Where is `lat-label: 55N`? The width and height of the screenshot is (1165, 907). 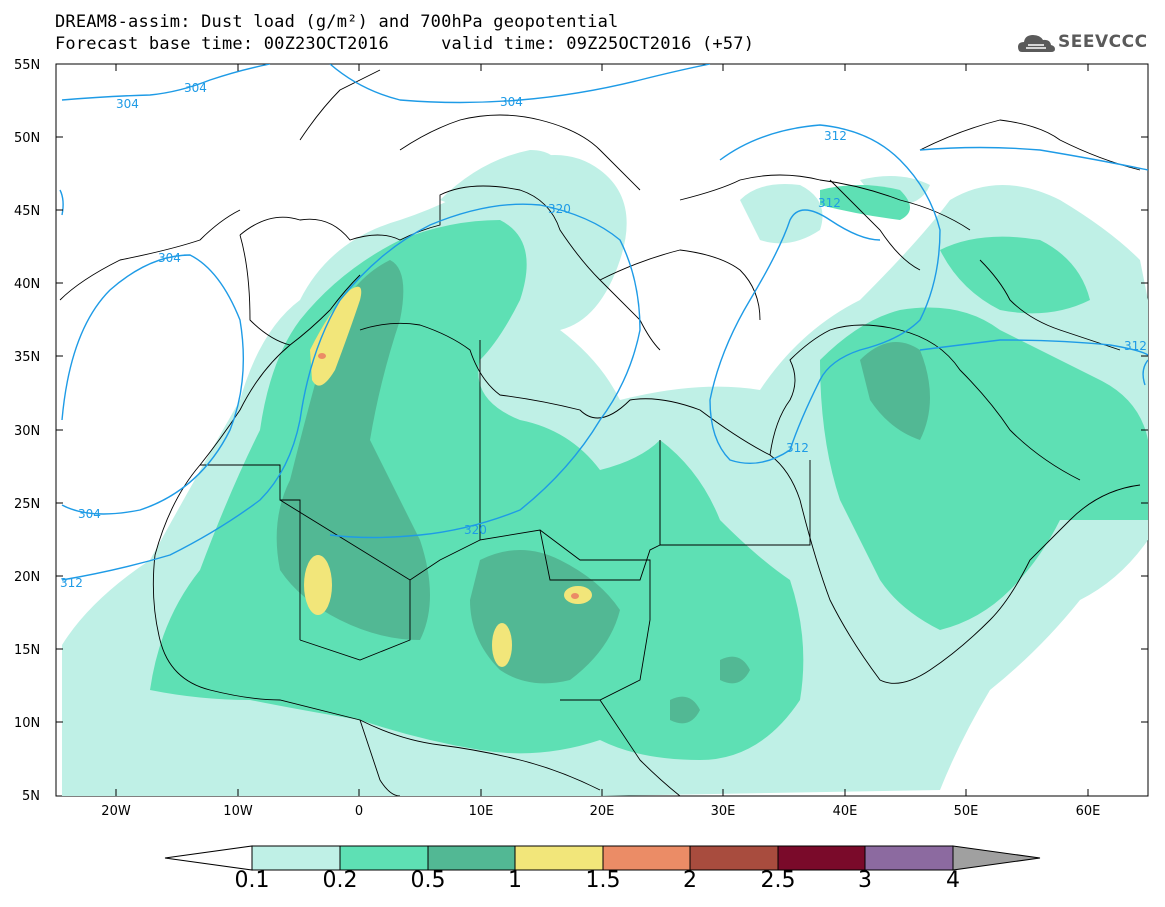
lat-label: 55N is located at coordinates (27, 65).